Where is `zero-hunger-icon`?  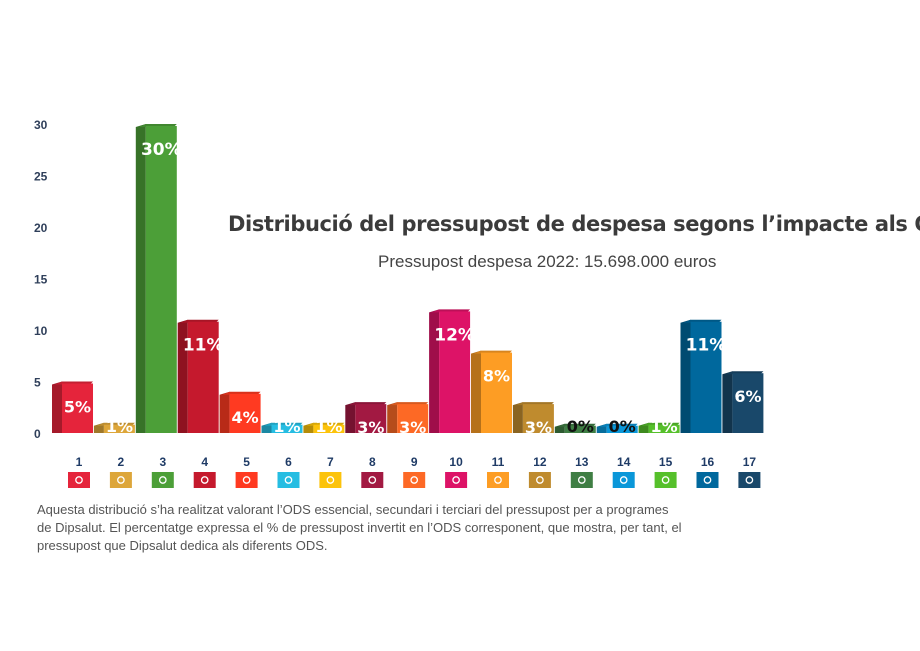
zero-hunger-icon is located at coordinates (120, 480).